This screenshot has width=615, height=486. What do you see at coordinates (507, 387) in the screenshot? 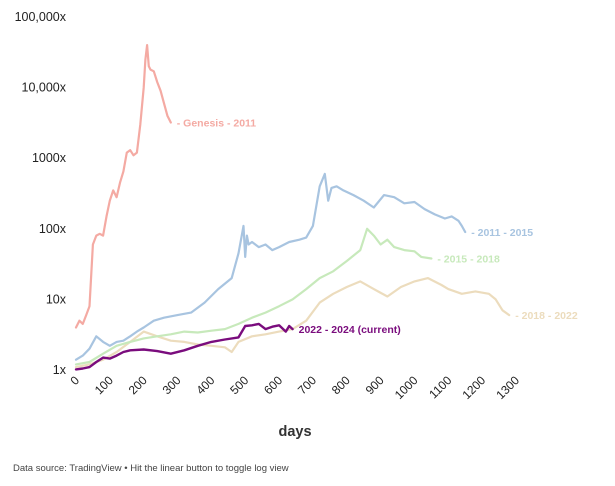
I see `x-tick-label: 1300` at bounding box center [507, 387].